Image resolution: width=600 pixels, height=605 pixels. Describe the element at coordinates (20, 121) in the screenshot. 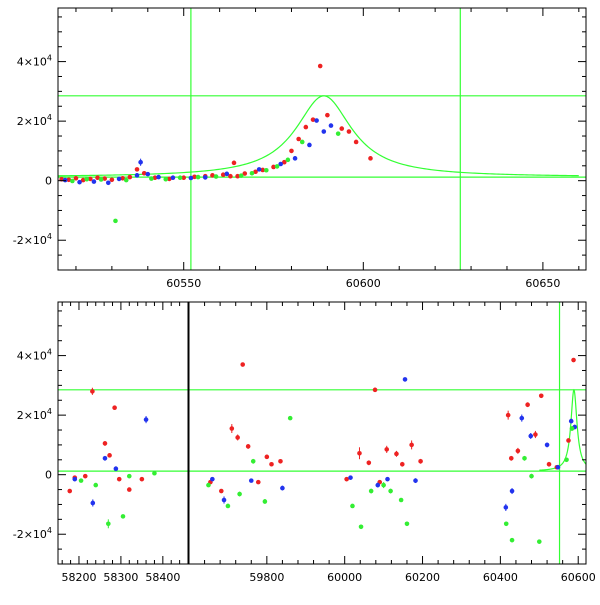

I see `y-tick-mantissa: 2` at that location.